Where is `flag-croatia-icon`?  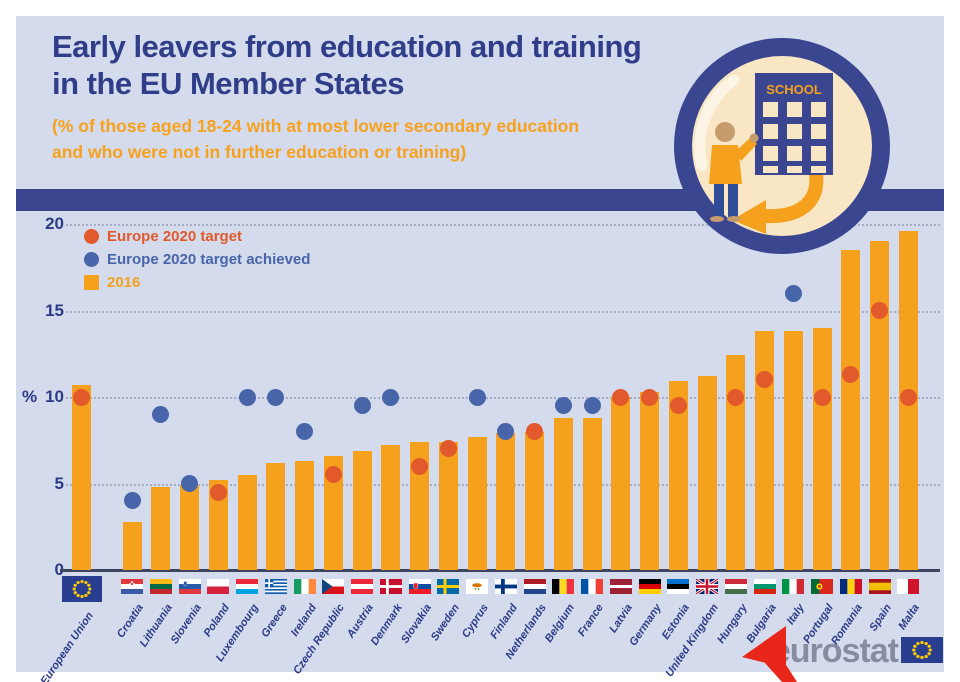 flag-croatia-icon is located at coordinates (132, 586).